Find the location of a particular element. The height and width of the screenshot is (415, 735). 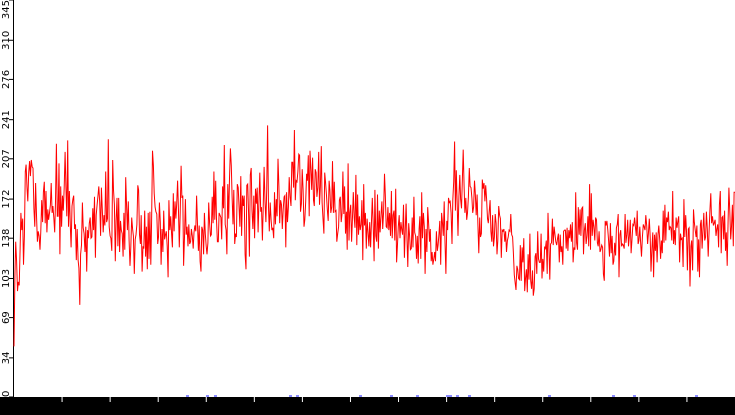

y-tick-label: 34 is located at coordinates (6, 358).